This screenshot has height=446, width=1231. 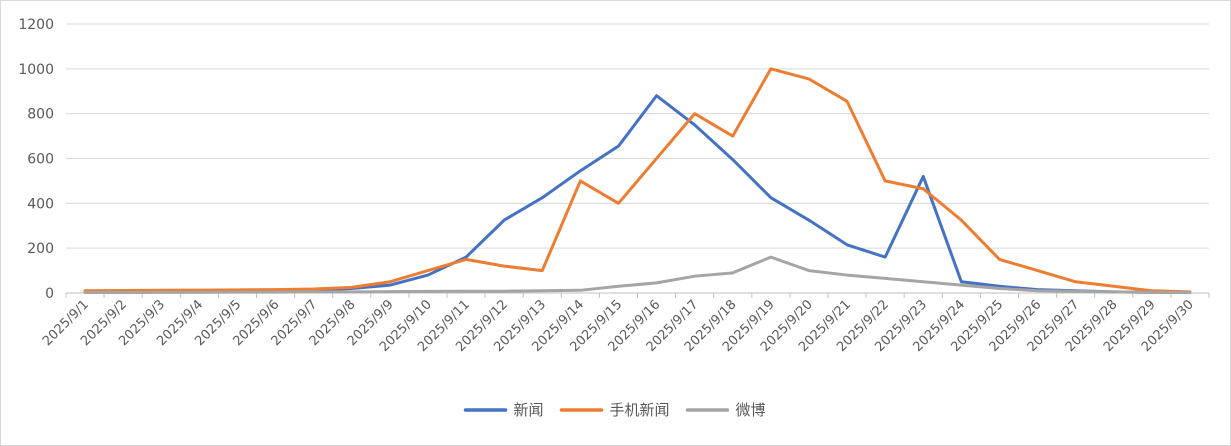 What do you see at coordinates (36, 25) in the screenshot?
I see `y-tick-label: 1200` at bounding box center [36, 25].